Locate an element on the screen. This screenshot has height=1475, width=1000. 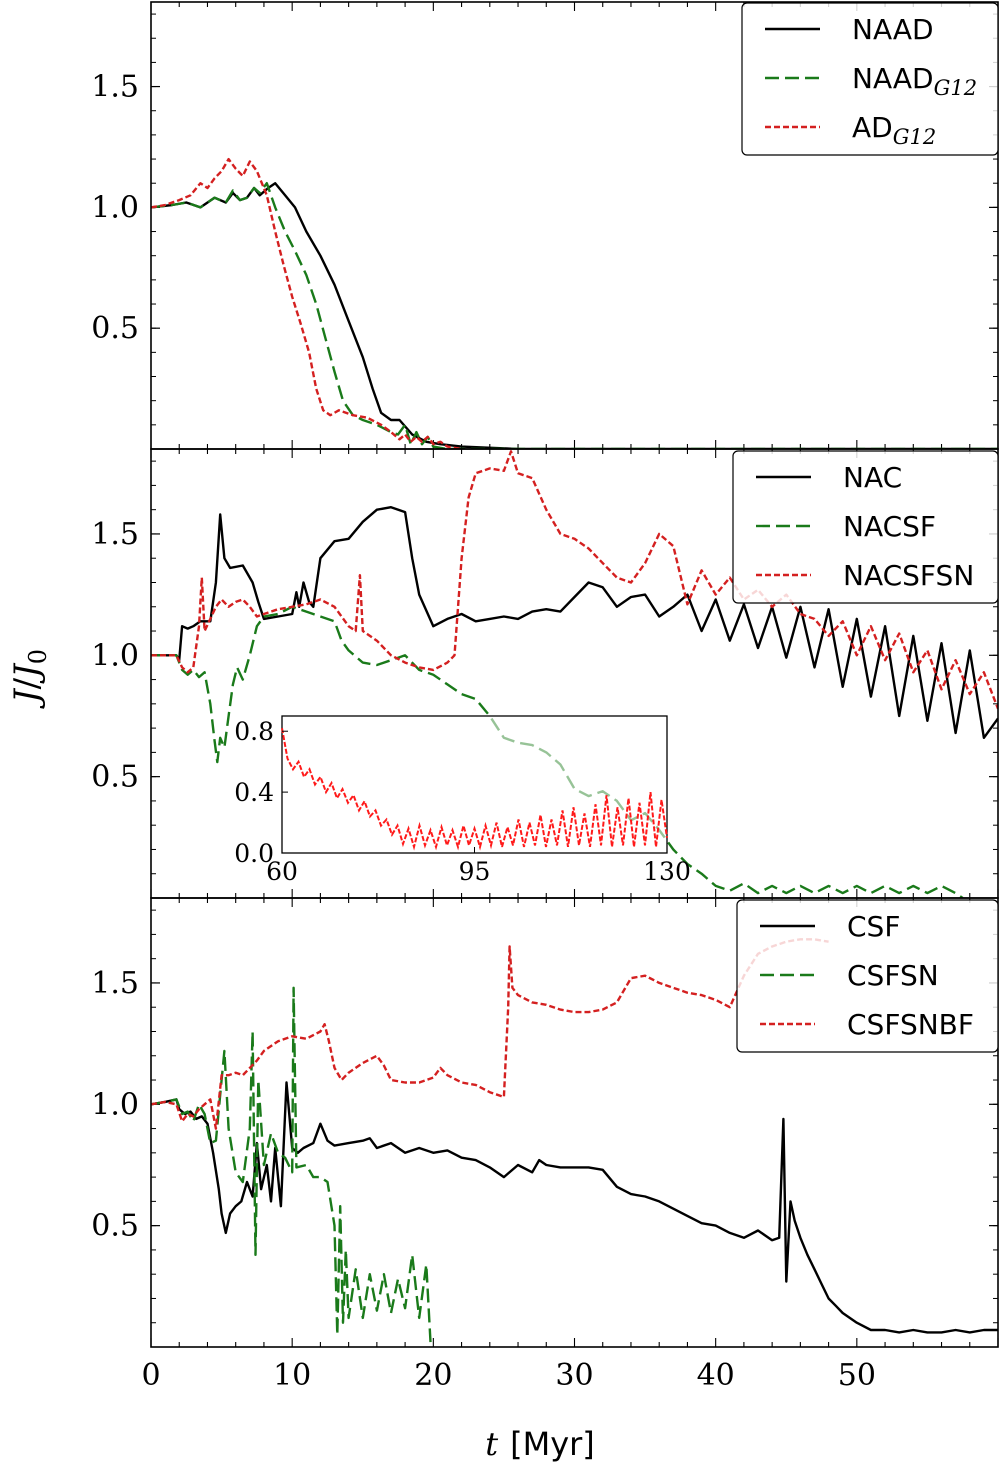
x-axis-title: t [Myr] is located at coordinates (540, 1444).